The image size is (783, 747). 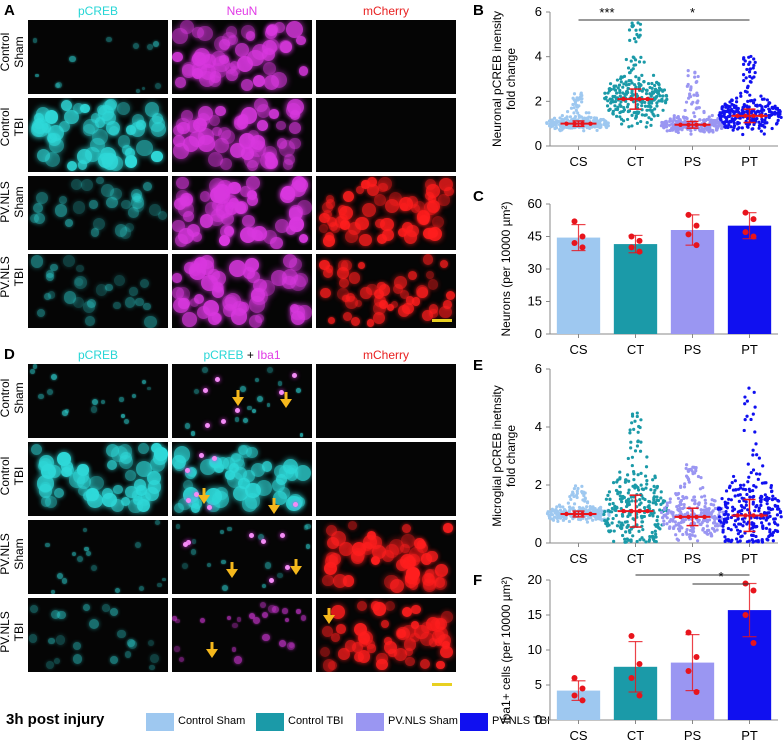 I want to click on row-label-control-sham-d: Control Sham, so click(x=13, y=398).